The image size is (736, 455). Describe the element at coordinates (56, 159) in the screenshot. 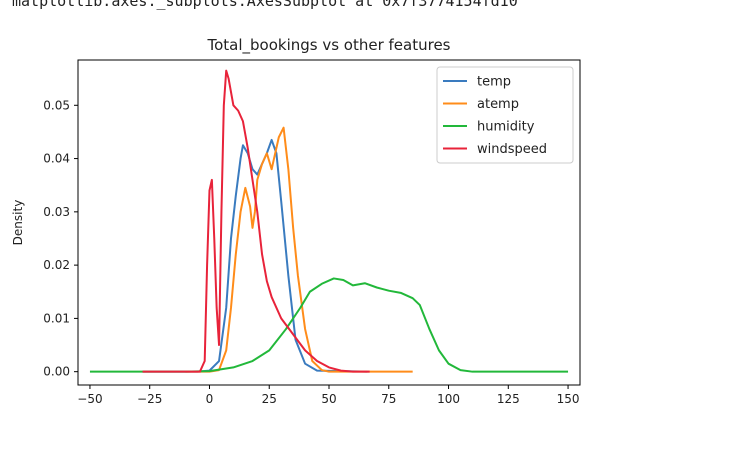

I see `y-tick-label: 0.04` at that location.